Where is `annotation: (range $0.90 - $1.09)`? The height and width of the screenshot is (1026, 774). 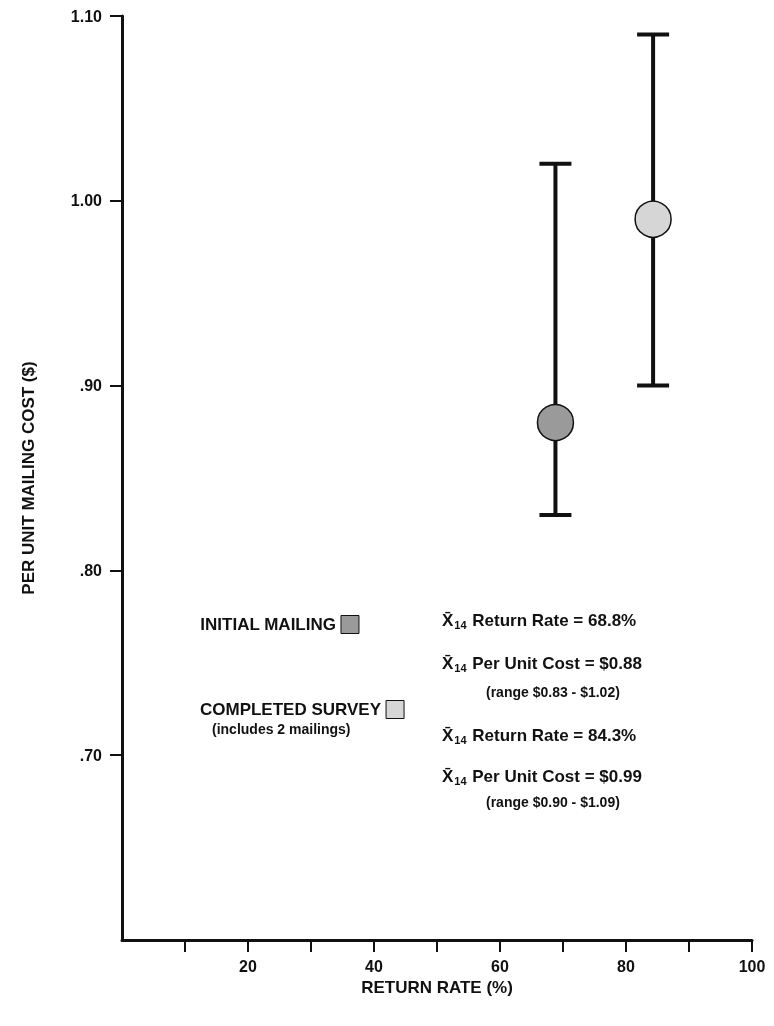 annotation: (range $0.90 - $1.09) is located at coordinates (553, 802).